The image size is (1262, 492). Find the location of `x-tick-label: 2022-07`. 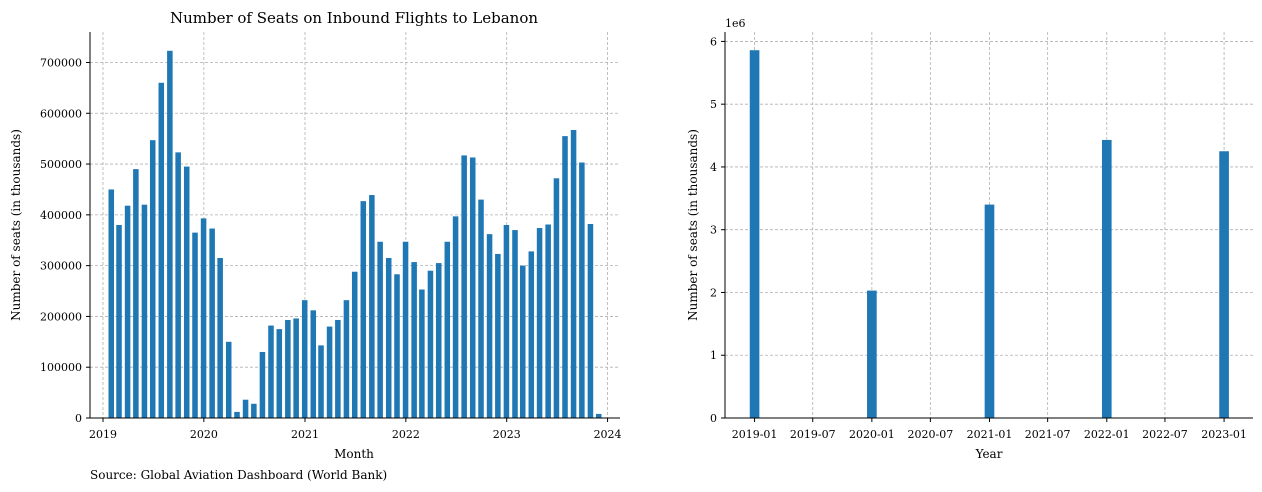

x-tick-label: 2022-07 is located at coordinates (1165, 434).